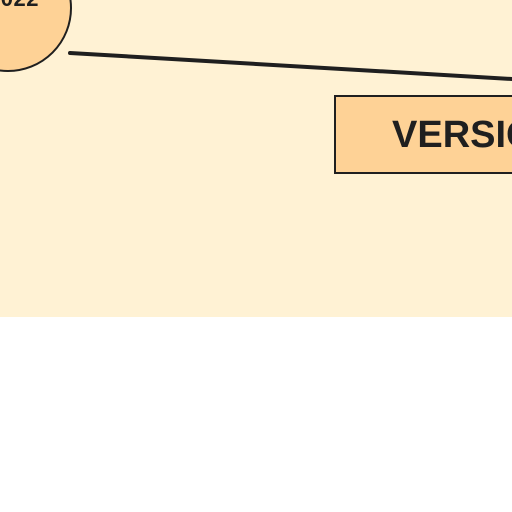  I want to click on version-node-box, so click(423, 134).